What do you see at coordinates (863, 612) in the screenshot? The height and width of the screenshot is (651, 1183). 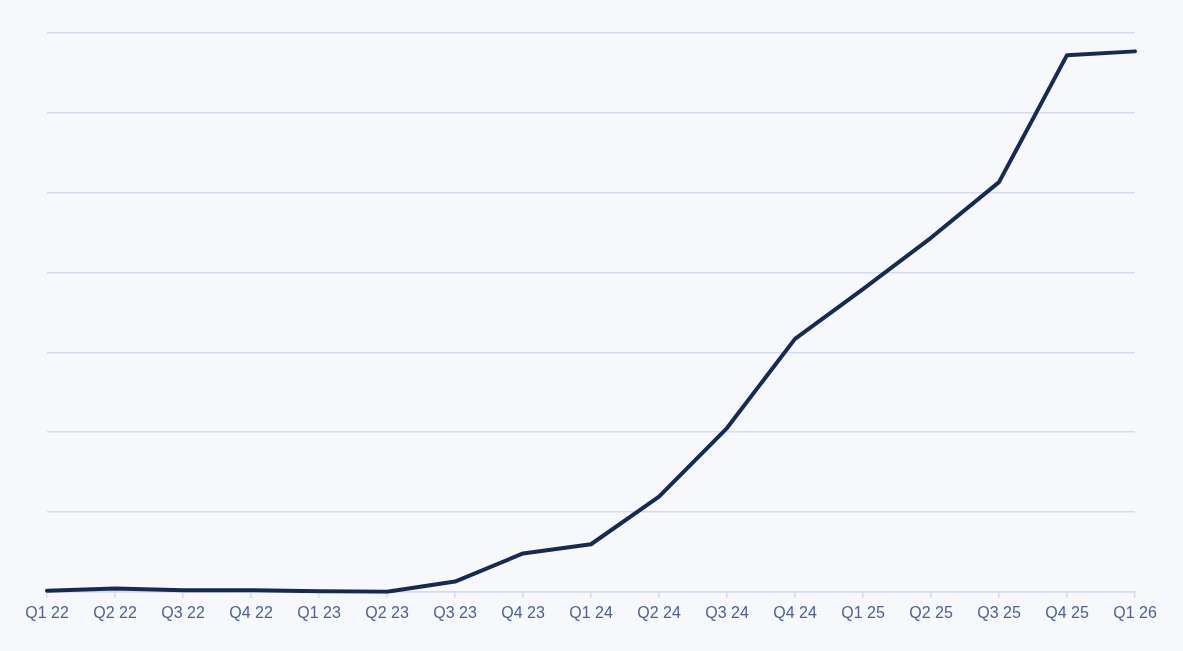 I see `x-tick-label: Q1 25` at bounding box center [863, 612].